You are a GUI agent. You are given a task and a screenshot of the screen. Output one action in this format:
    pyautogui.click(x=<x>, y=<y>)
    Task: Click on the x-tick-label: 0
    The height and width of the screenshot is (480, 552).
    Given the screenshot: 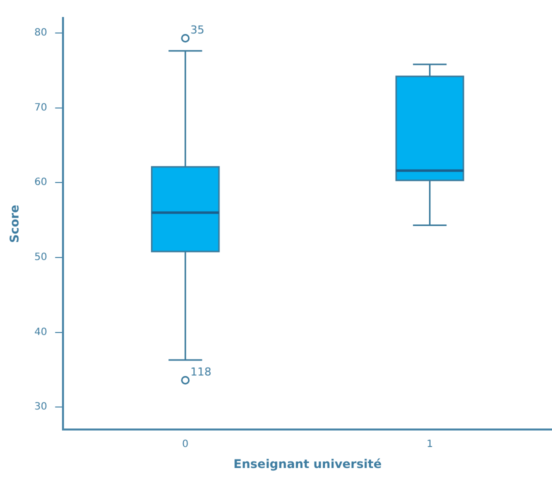 What is the action you would take?
    pyautogui.click(x=185, y=444)
    